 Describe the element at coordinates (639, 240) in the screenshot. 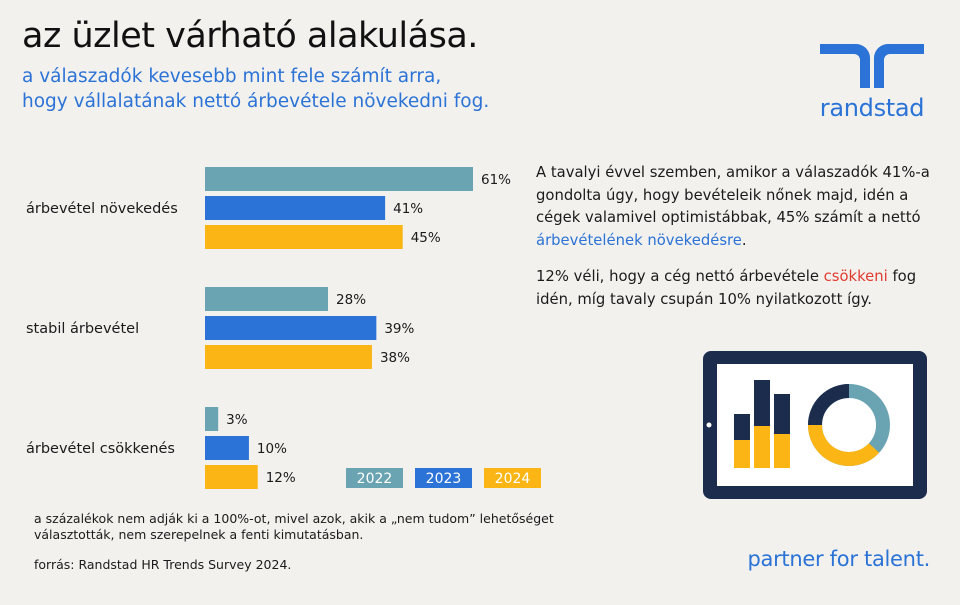

I see `p1-highlight: árbevételének növekedésre` at that location.